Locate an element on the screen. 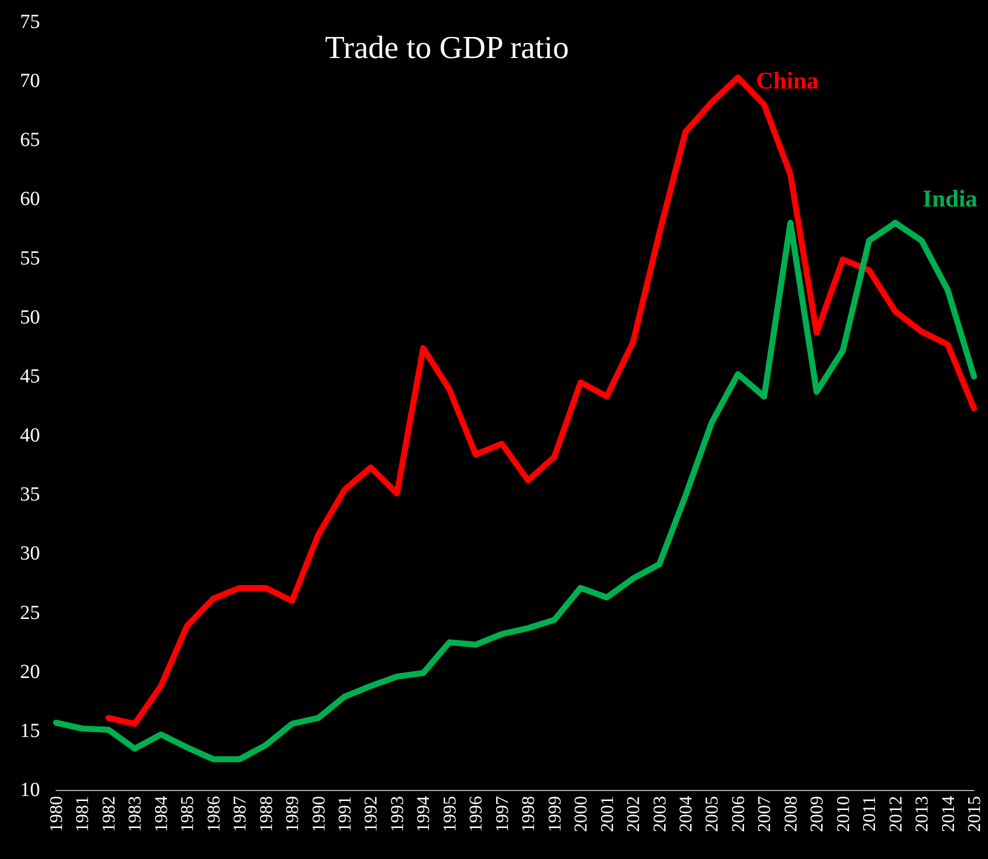  x-tick-label: 2007 is located at coordinates (764, 814).